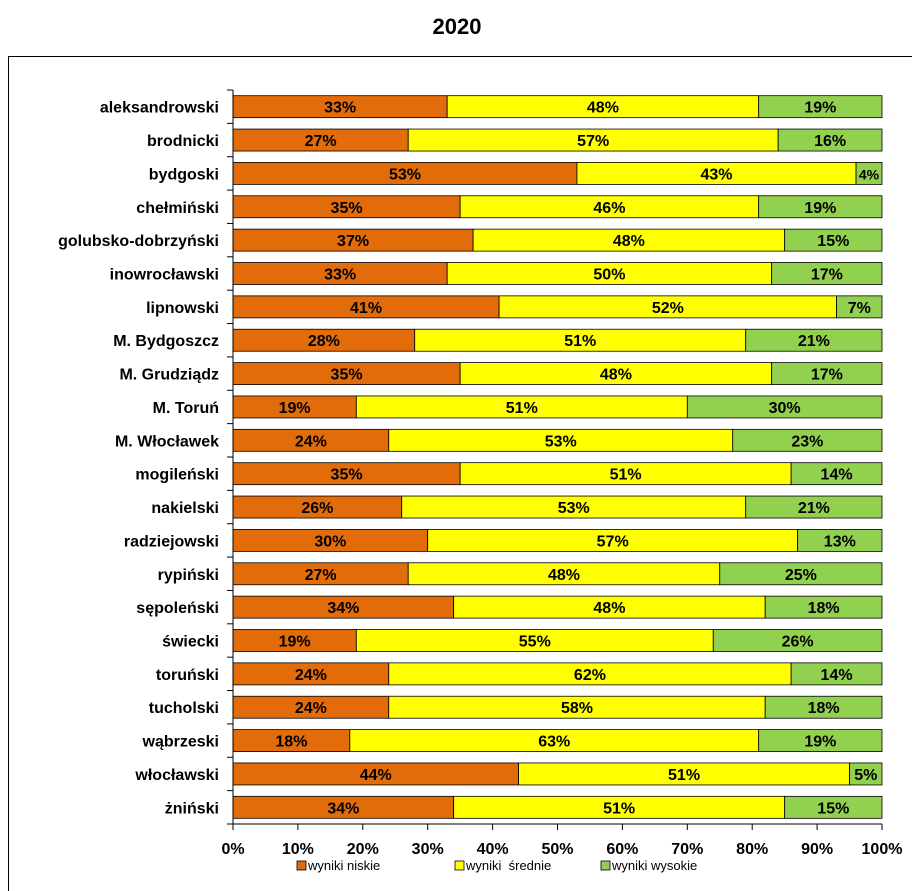 This screenshot has height=891, width=914. I want to click on data-label: 17%, so click(827, 275).